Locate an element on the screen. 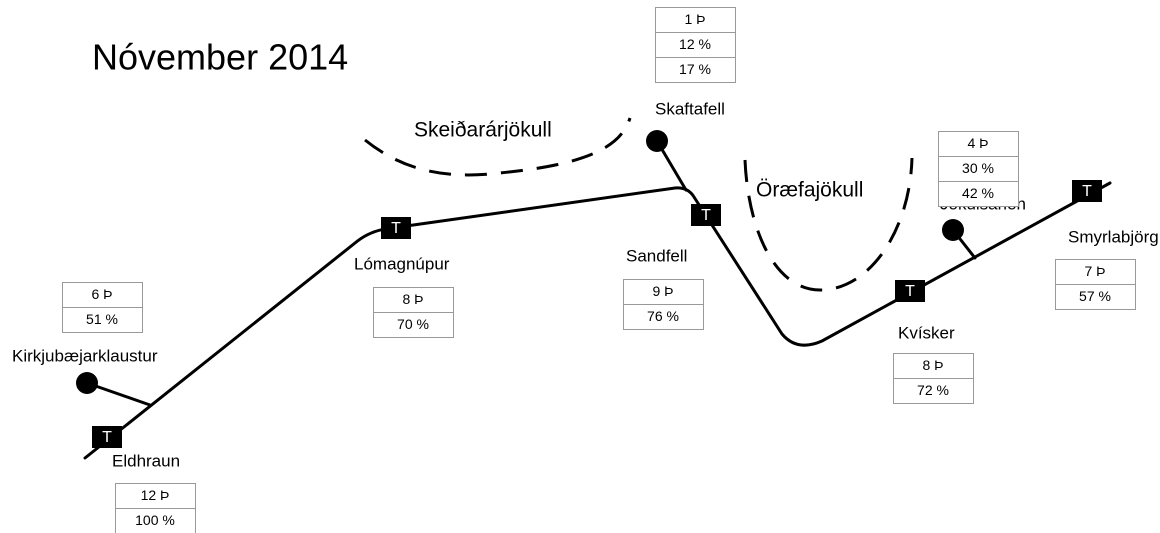 The height and width of the screenshot is (533, 1160). glacier-label: Öræfajökull is located at coordinates (809, 190).